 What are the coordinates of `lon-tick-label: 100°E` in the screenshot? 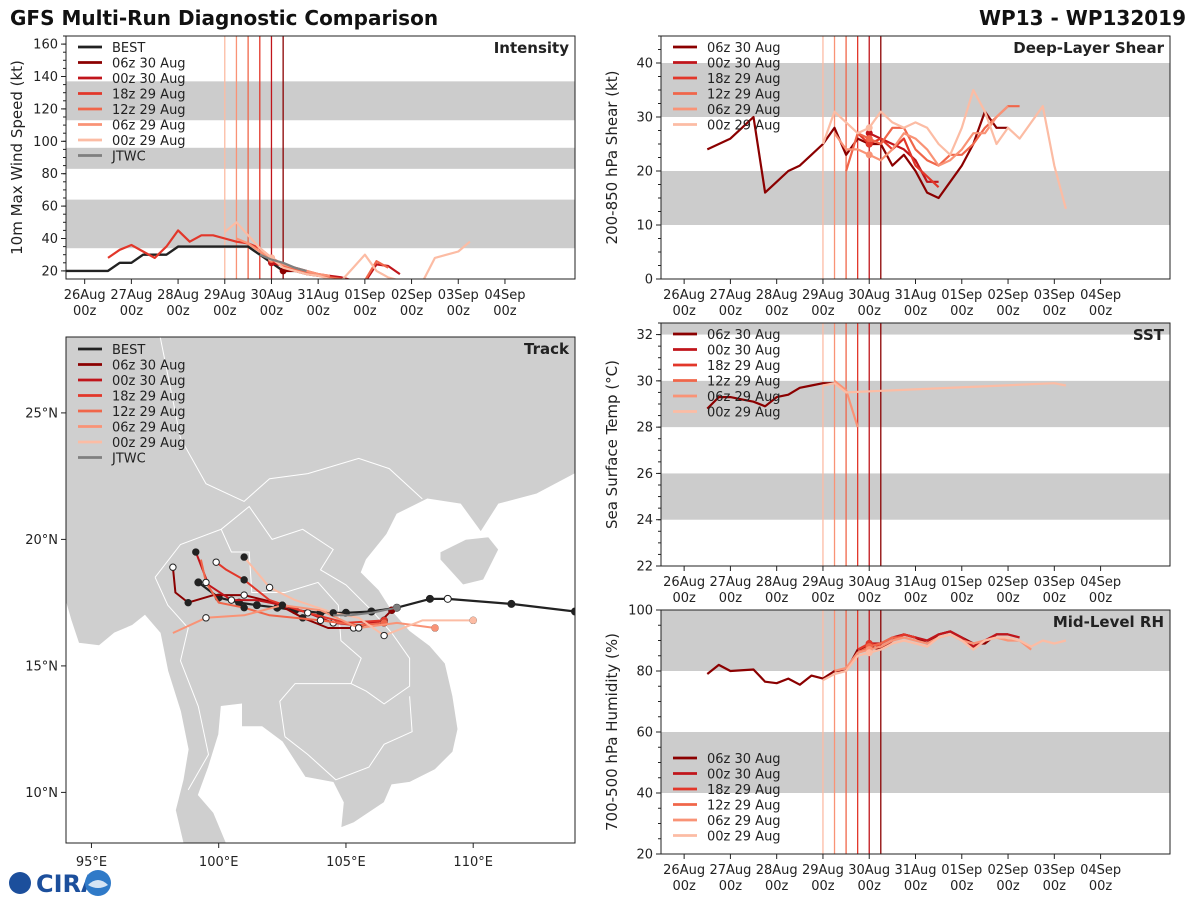 It's located at (219, 862).